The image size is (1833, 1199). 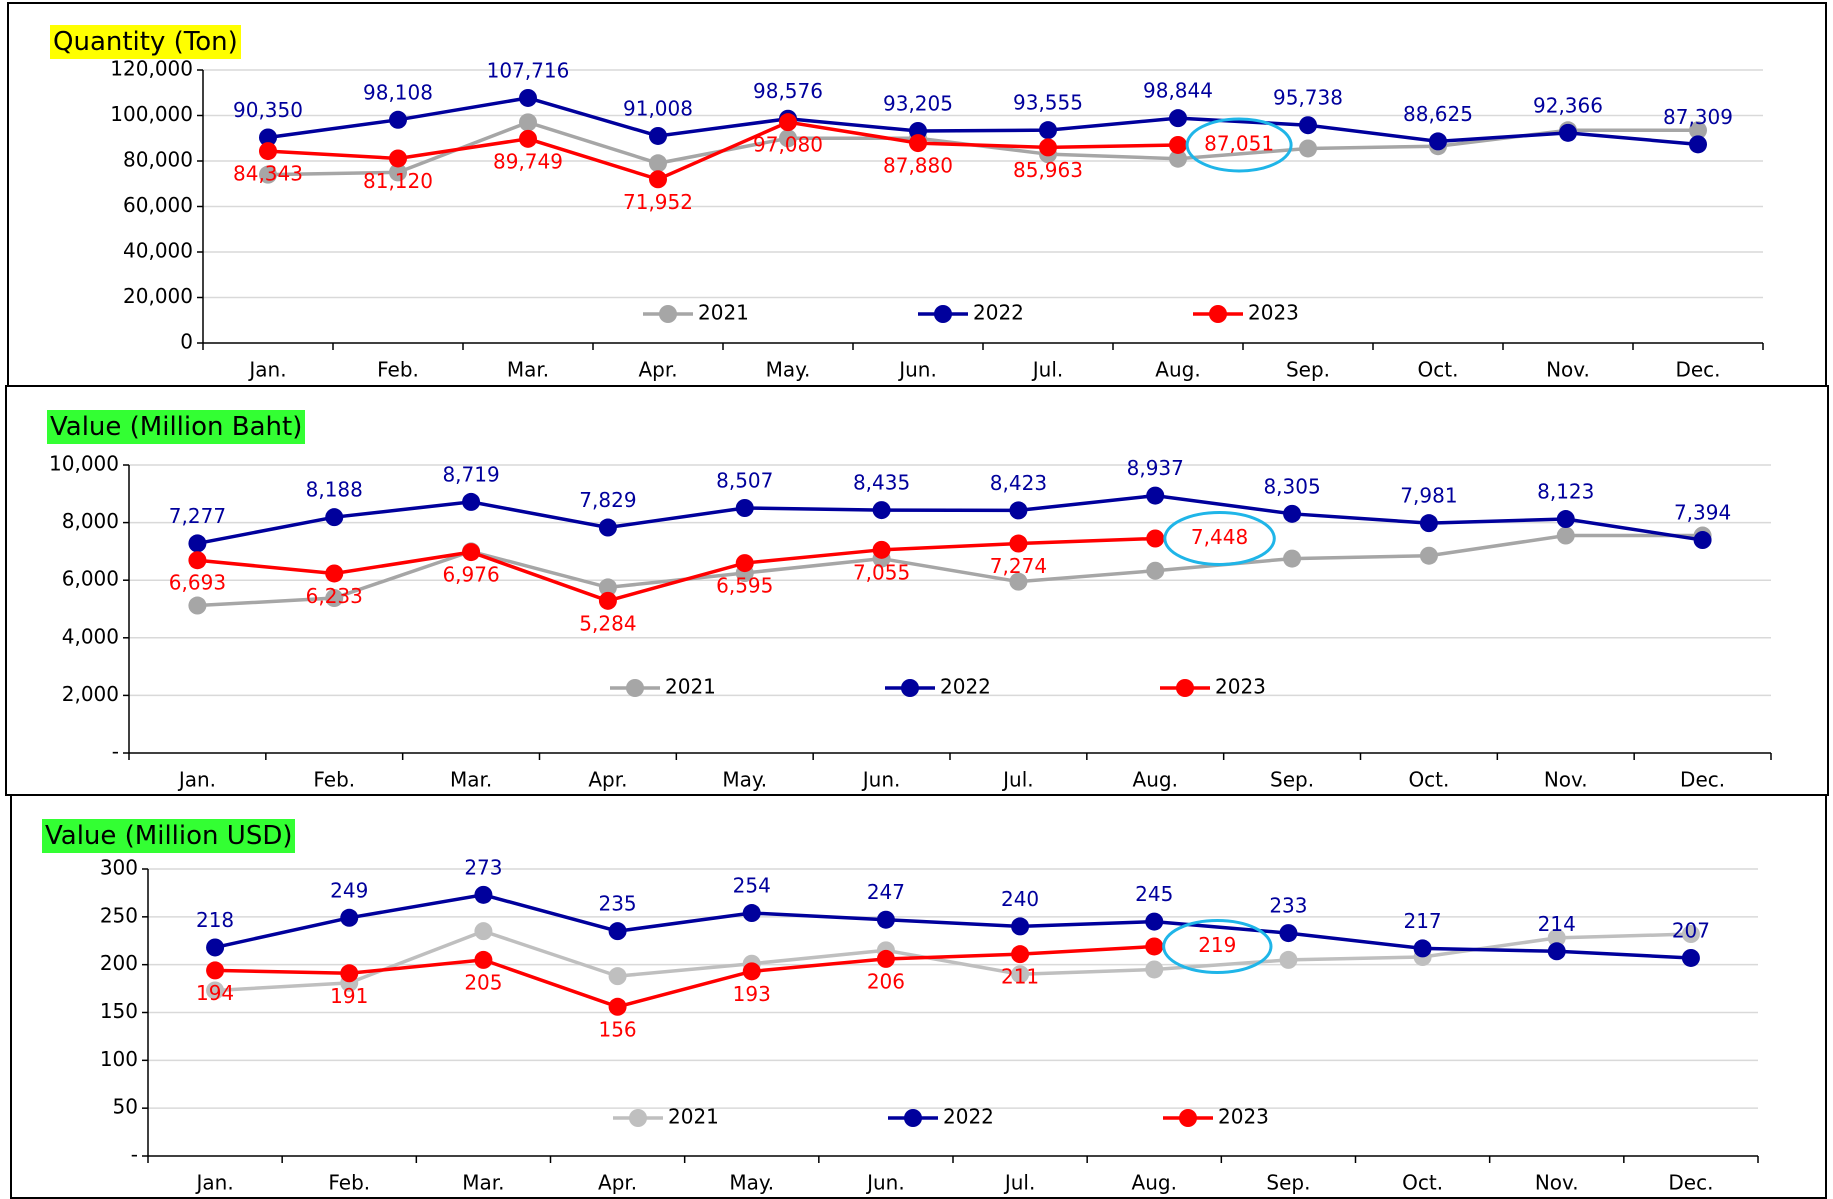 I want to click on data-label: 87,309, so click(x=1698, y=117).